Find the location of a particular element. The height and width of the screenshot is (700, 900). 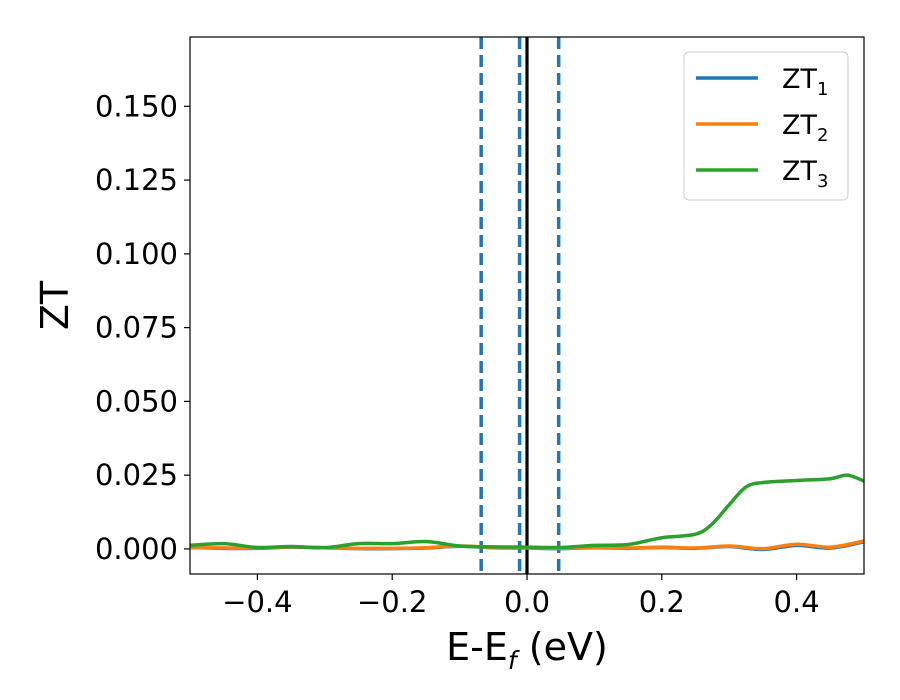

y-tick-label: 0.150 is located at coordinates (136, 106).